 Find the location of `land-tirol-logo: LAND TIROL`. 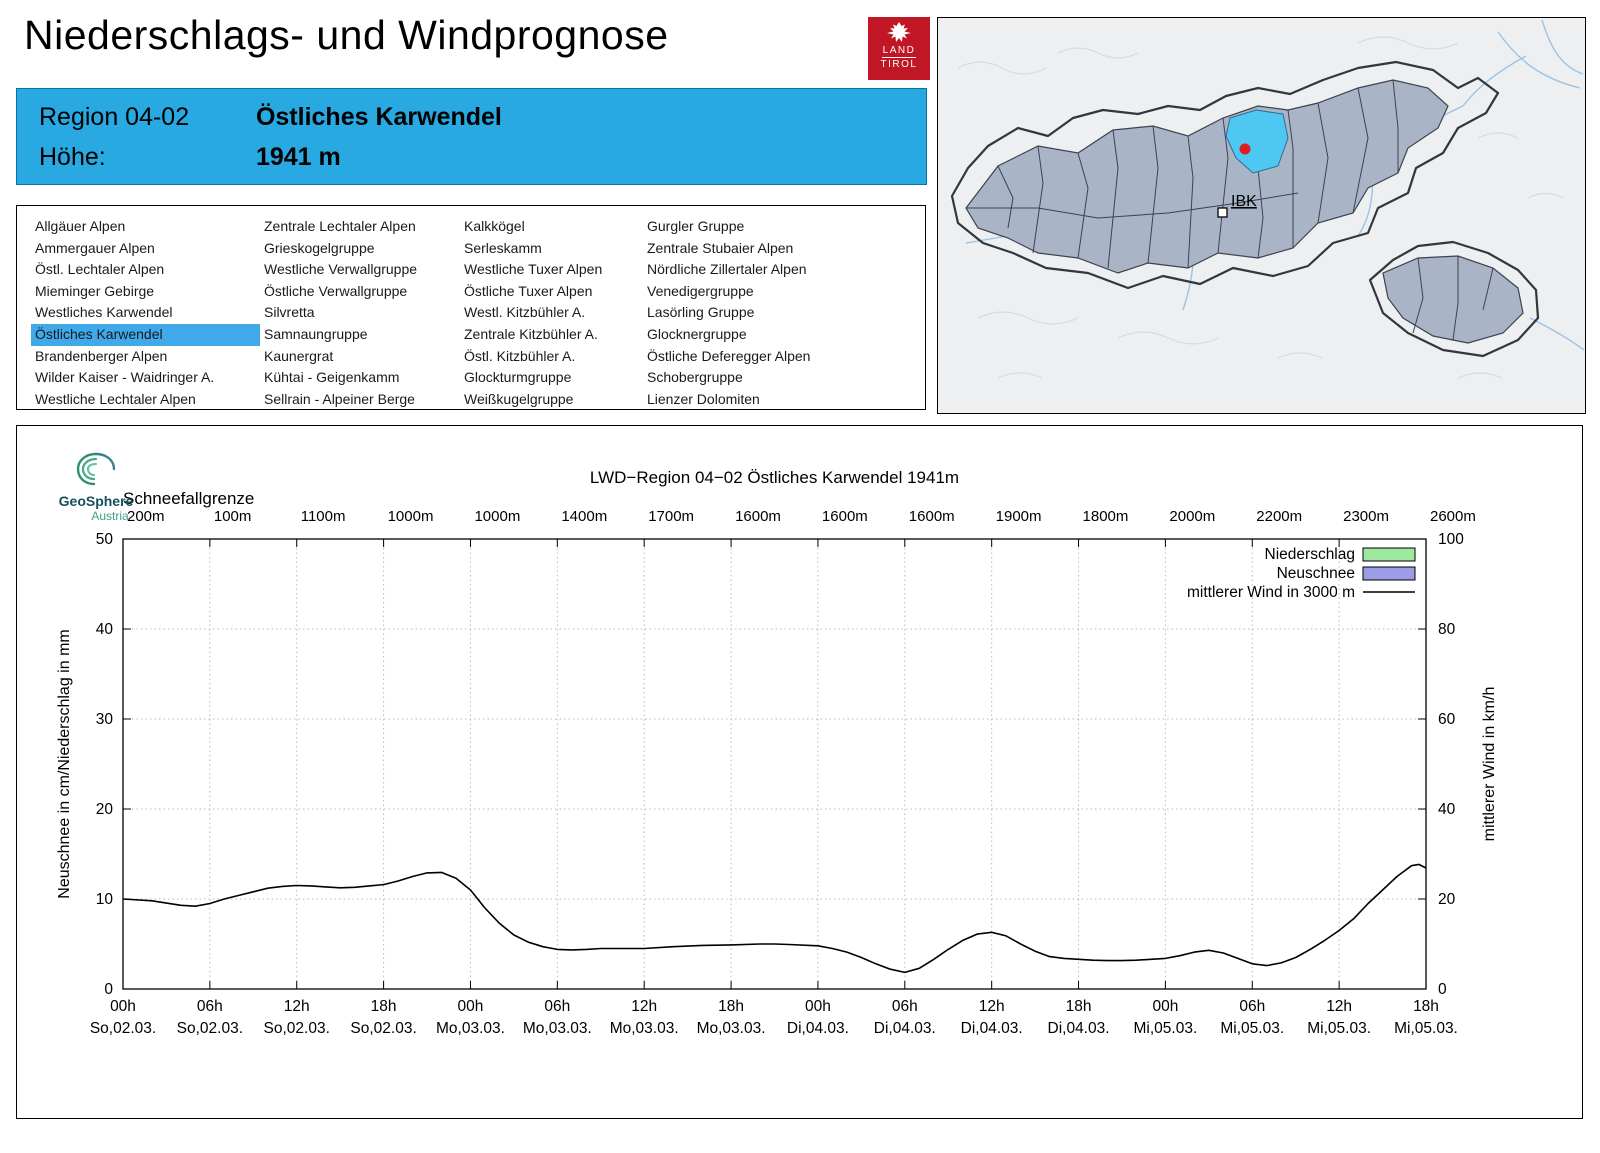

land-tirol-logo: LAND TIROL is located at coordinates (899, 48).